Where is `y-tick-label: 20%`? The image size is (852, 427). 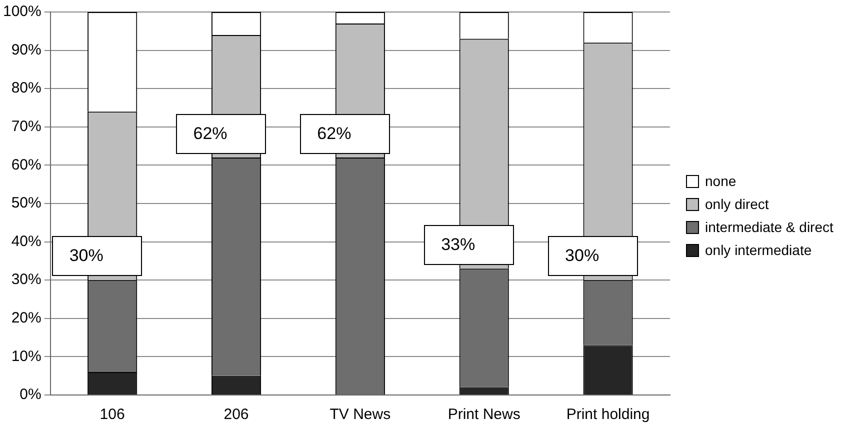
y-tick-label: 20% is located at coordinates (26, 318).